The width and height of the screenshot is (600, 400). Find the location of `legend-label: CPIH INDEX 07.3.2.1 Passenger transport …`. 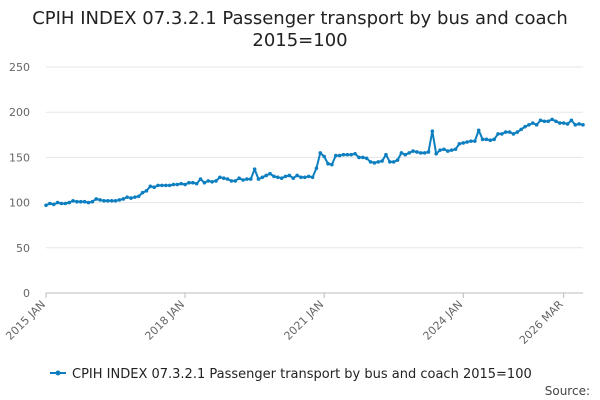

legend-label: CPIH INDEX 07.3.2.1 Passenger transport … is located at coordinates (302, 374).